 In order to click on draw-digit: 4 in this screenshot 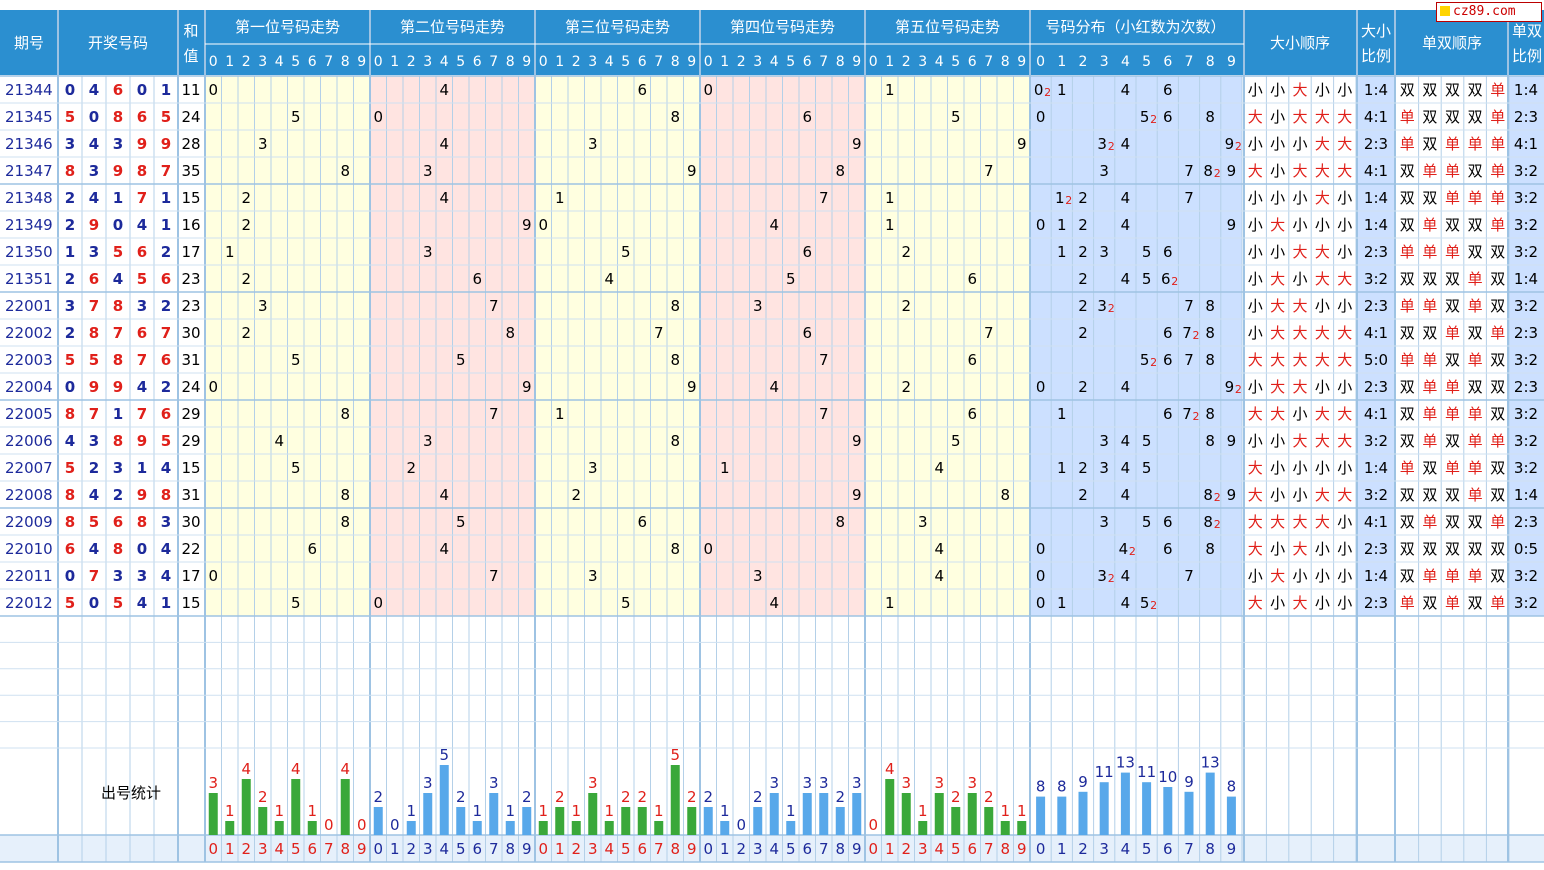, I will do `click(118, 279)`.